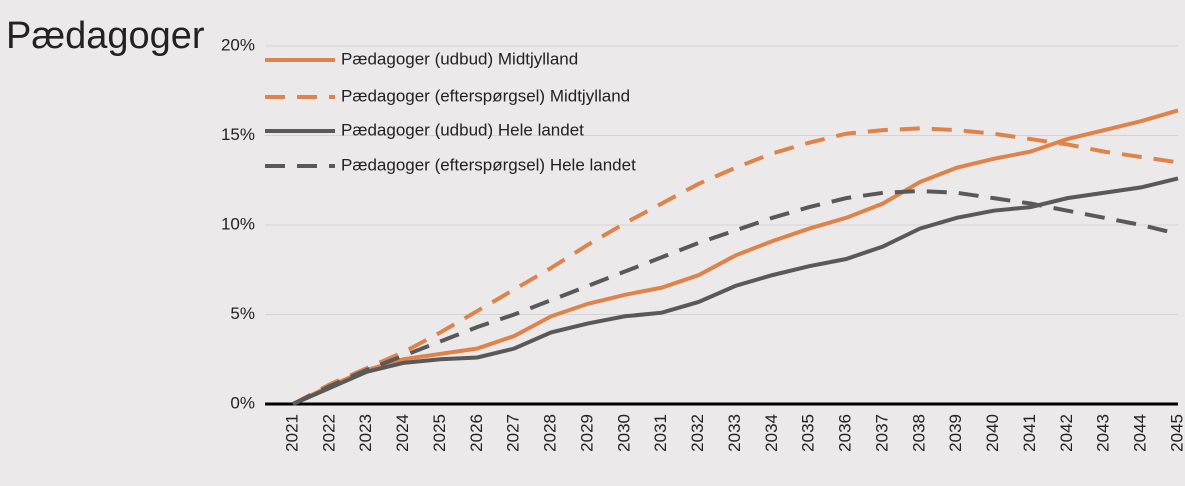 Image resolution: width=1185 pixels, height=486 pixels. Describe the element at coordinates (105, 36) in the screenshot. I see `chart-title: Pædagoger` at that location.